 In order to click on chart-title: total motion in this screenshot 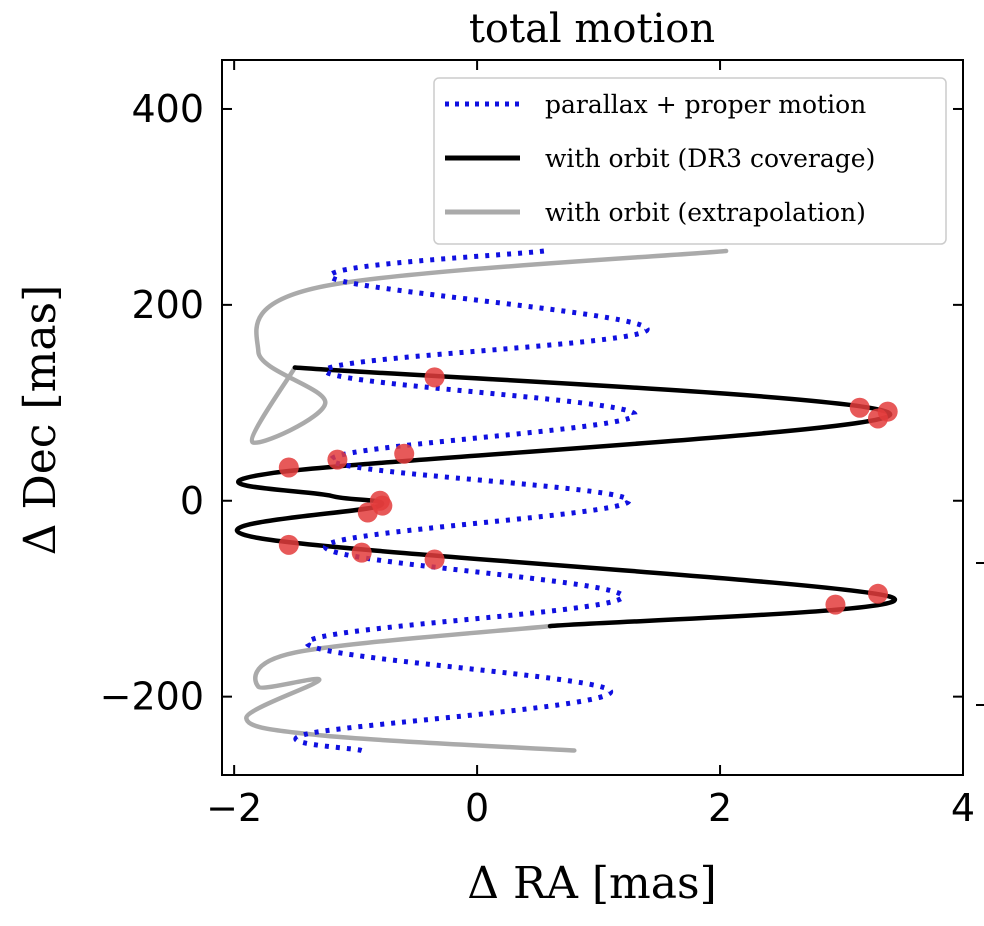, I will do `click(592, 29)`.